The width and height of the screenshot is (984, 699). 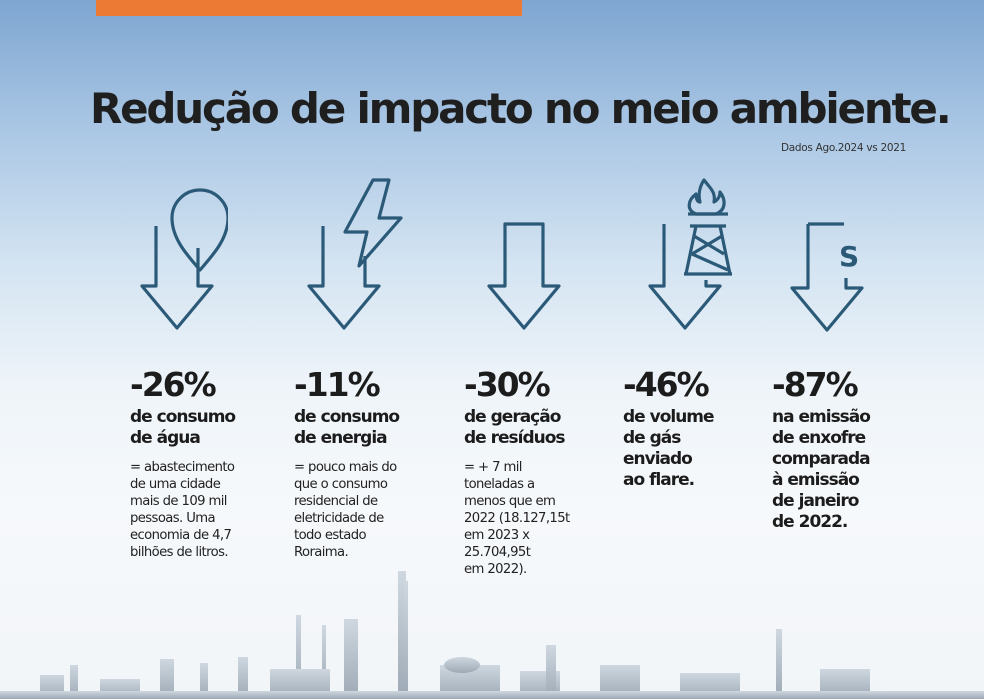 What do you see at coordinates (515, 427) in the screenshot?
I see `stat-label: de geração de resíduos` at bounding box center [515, 427].